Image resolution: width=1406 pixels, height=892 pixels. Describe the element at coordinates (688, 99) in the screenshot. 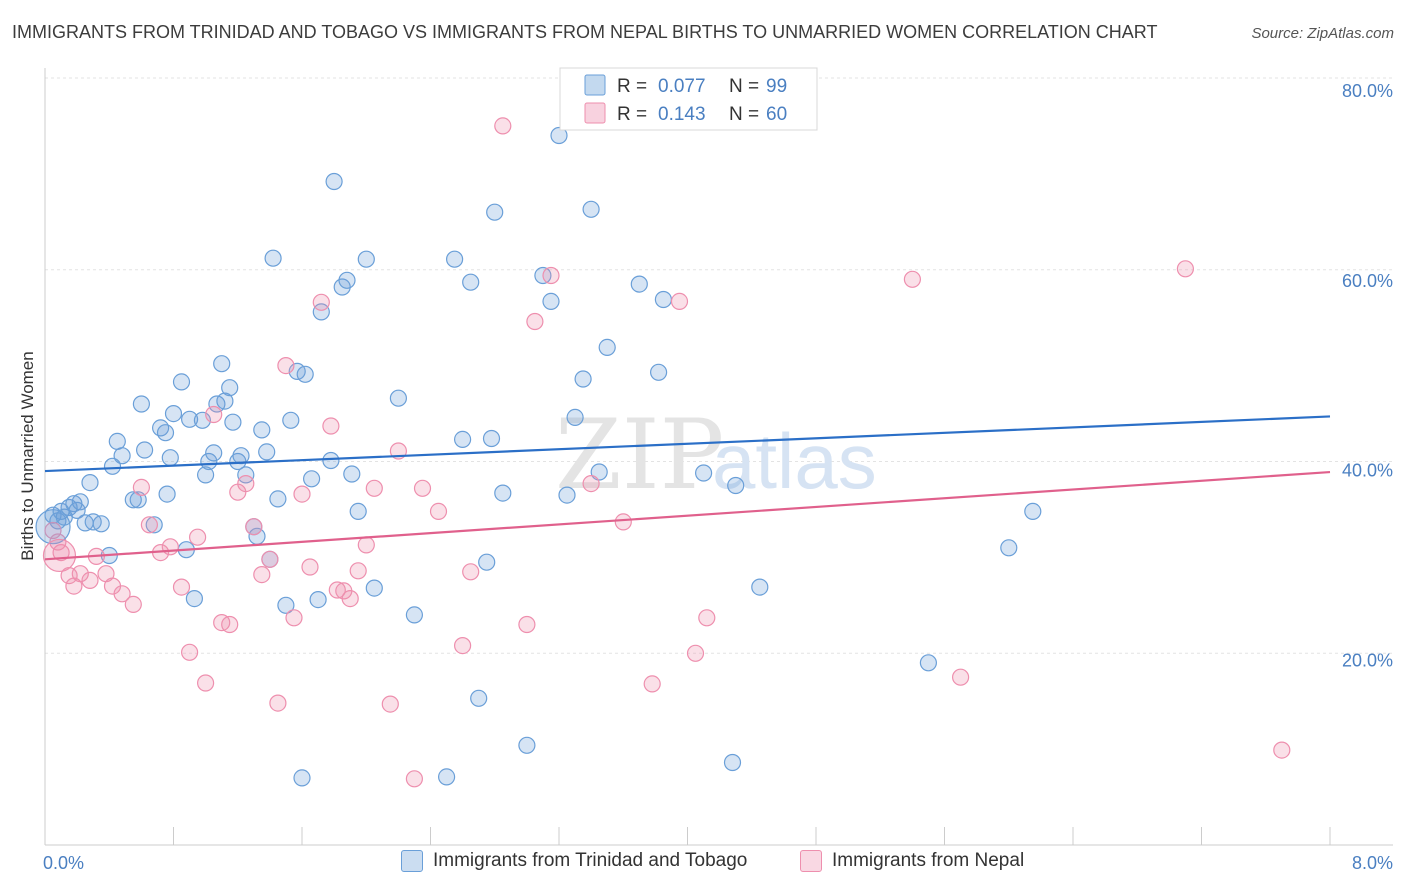

I see `stats-legend: R = 0.077 N = 99 R = 0.143 N = 60` at that location.